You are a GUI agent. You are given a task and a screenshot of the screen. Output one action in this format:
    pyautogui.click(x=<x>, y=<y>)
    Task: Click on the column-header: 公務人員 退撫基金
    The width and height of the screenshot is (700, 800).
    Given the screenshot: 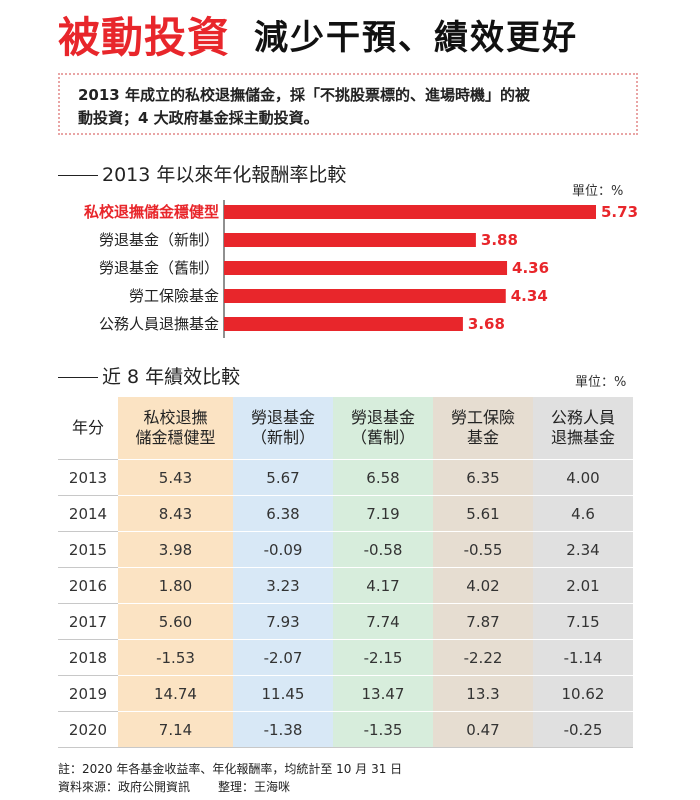 What is the action you would take?
    pyautogui.click(x=583, y=428)
    